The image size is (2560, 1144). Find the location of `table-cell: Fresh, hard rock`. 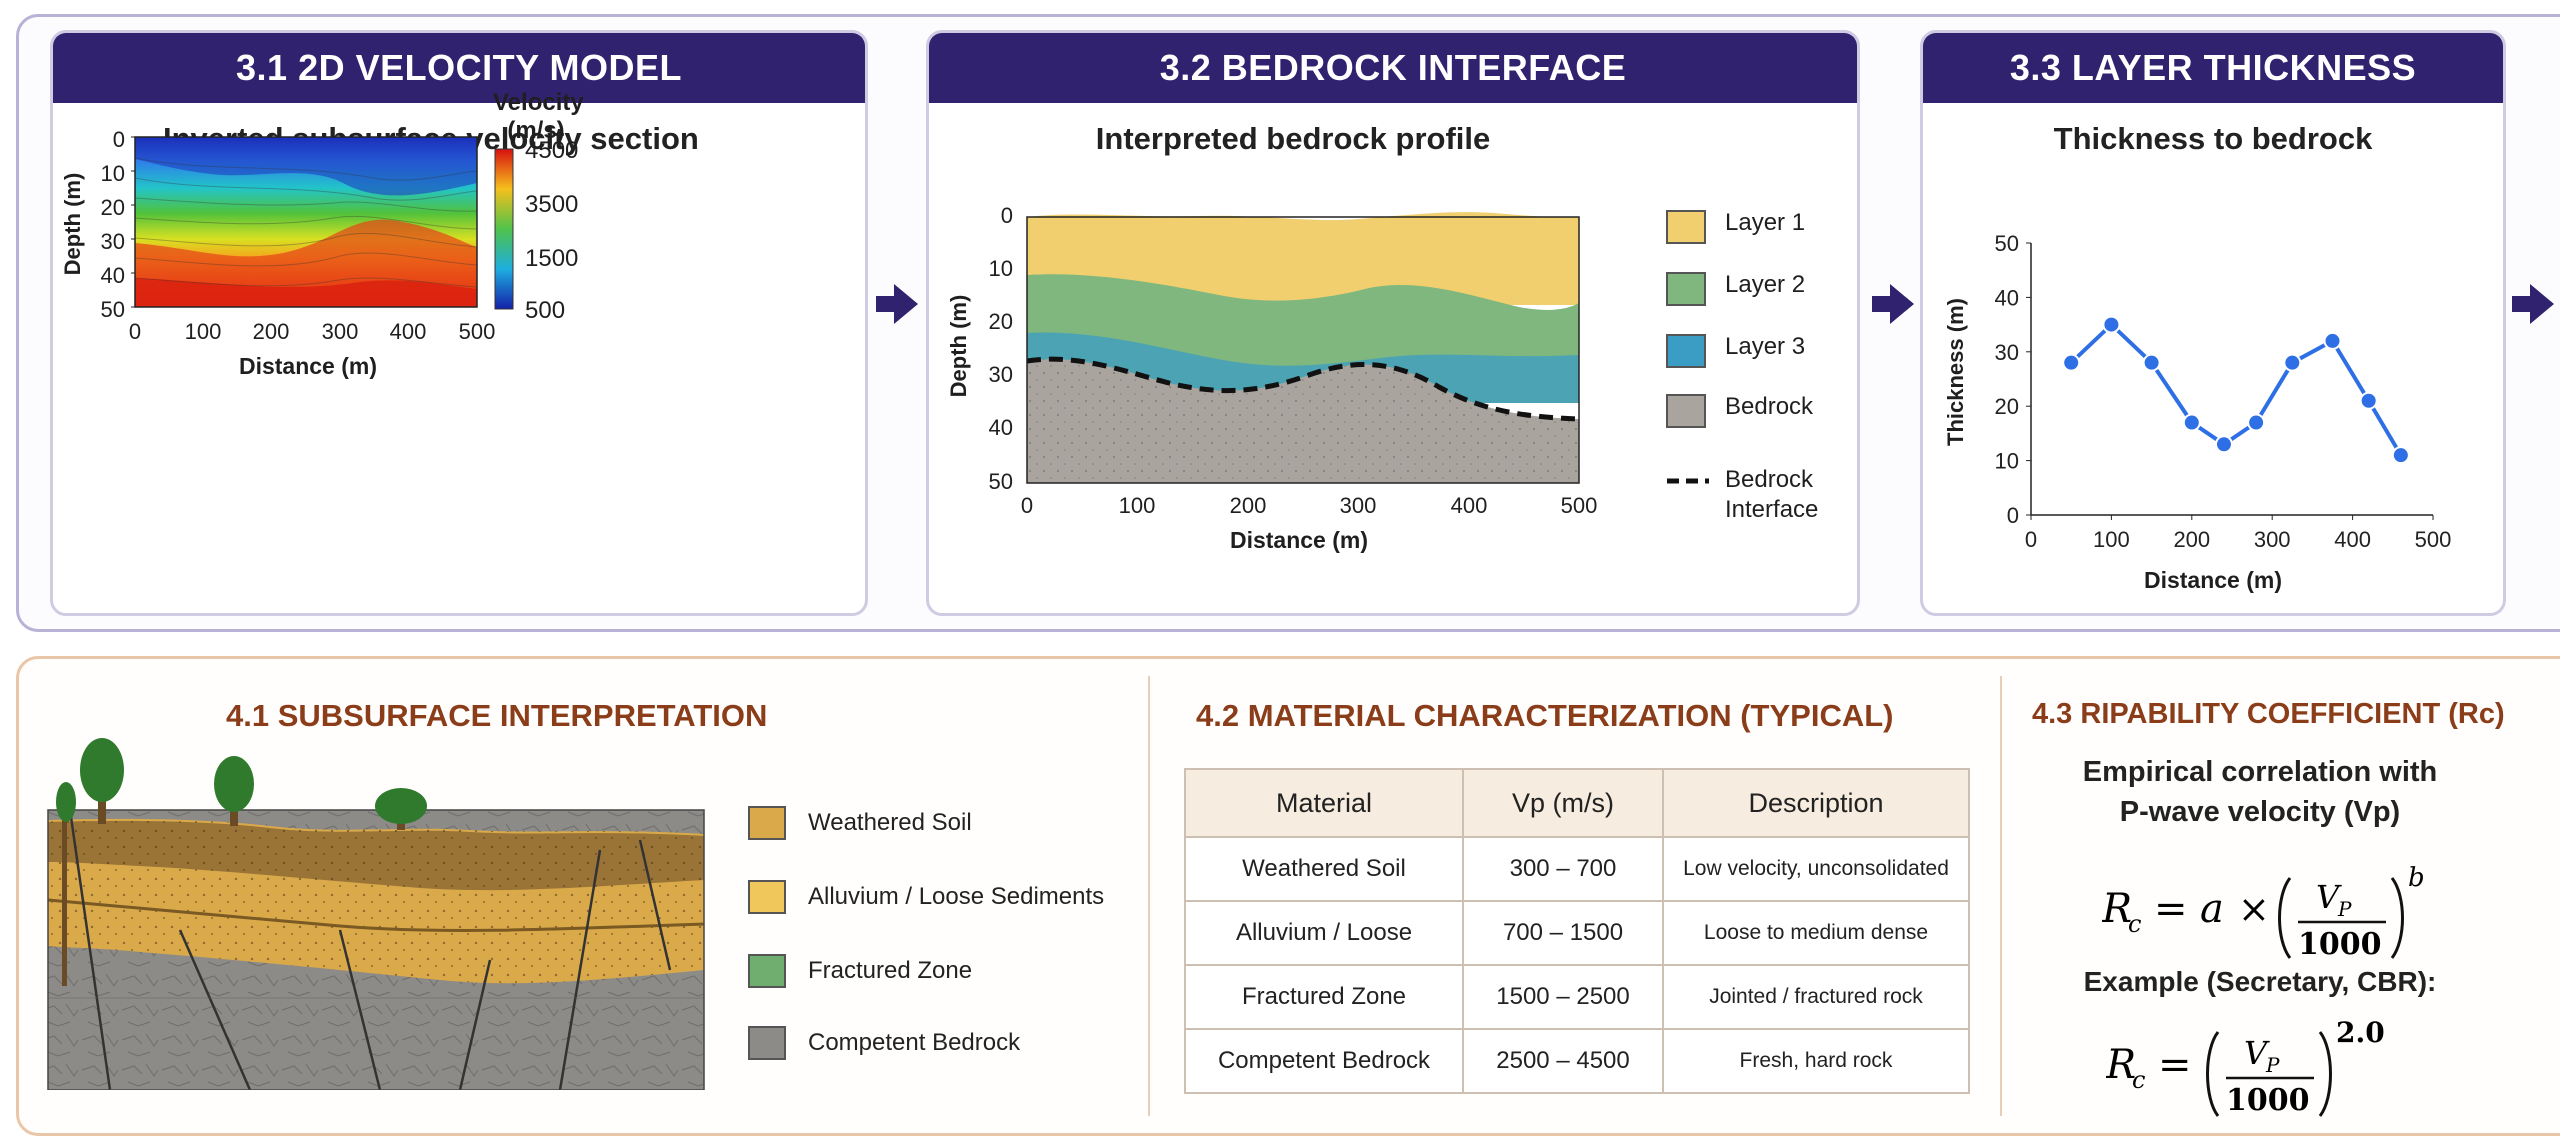

table-cell: Fresh, hard rock is located at coordinates (1816, 1061).